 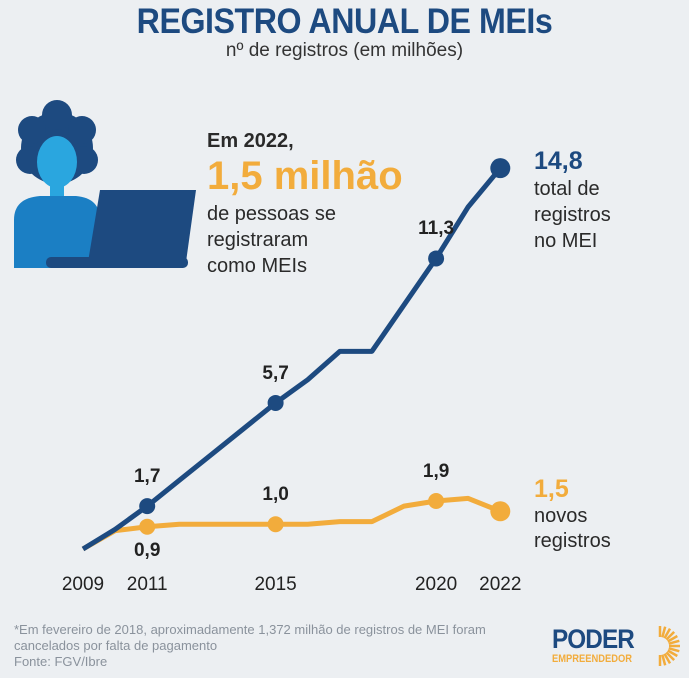 What do you see at coordinates (561, 516) in the screenshot?
I see `novos-label-line: novos` at bounding box center [561, 516].